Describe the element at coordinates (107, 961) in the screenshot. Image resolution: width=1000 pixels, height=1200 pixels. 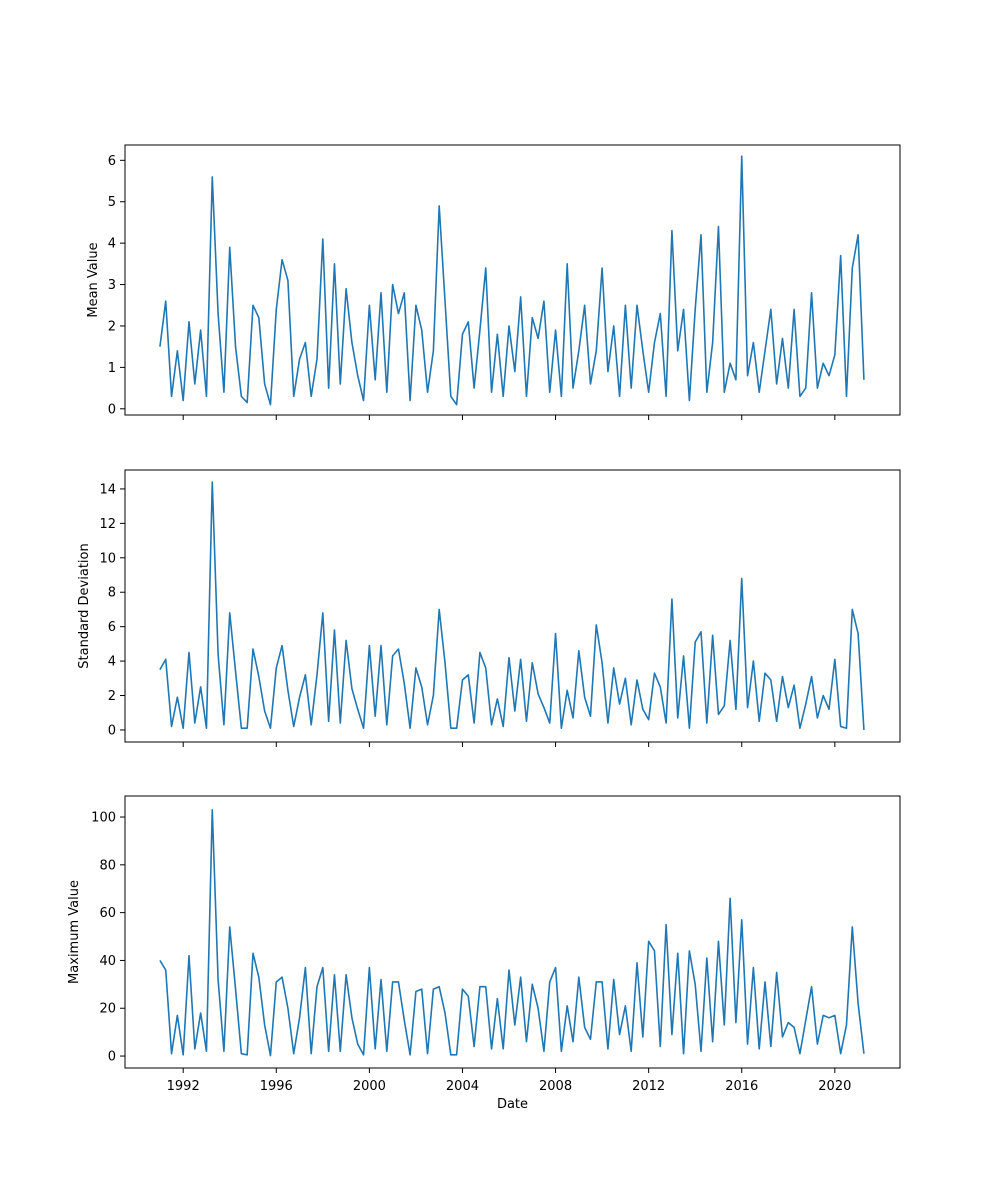
I see `y-tick-label: 40` at that location.